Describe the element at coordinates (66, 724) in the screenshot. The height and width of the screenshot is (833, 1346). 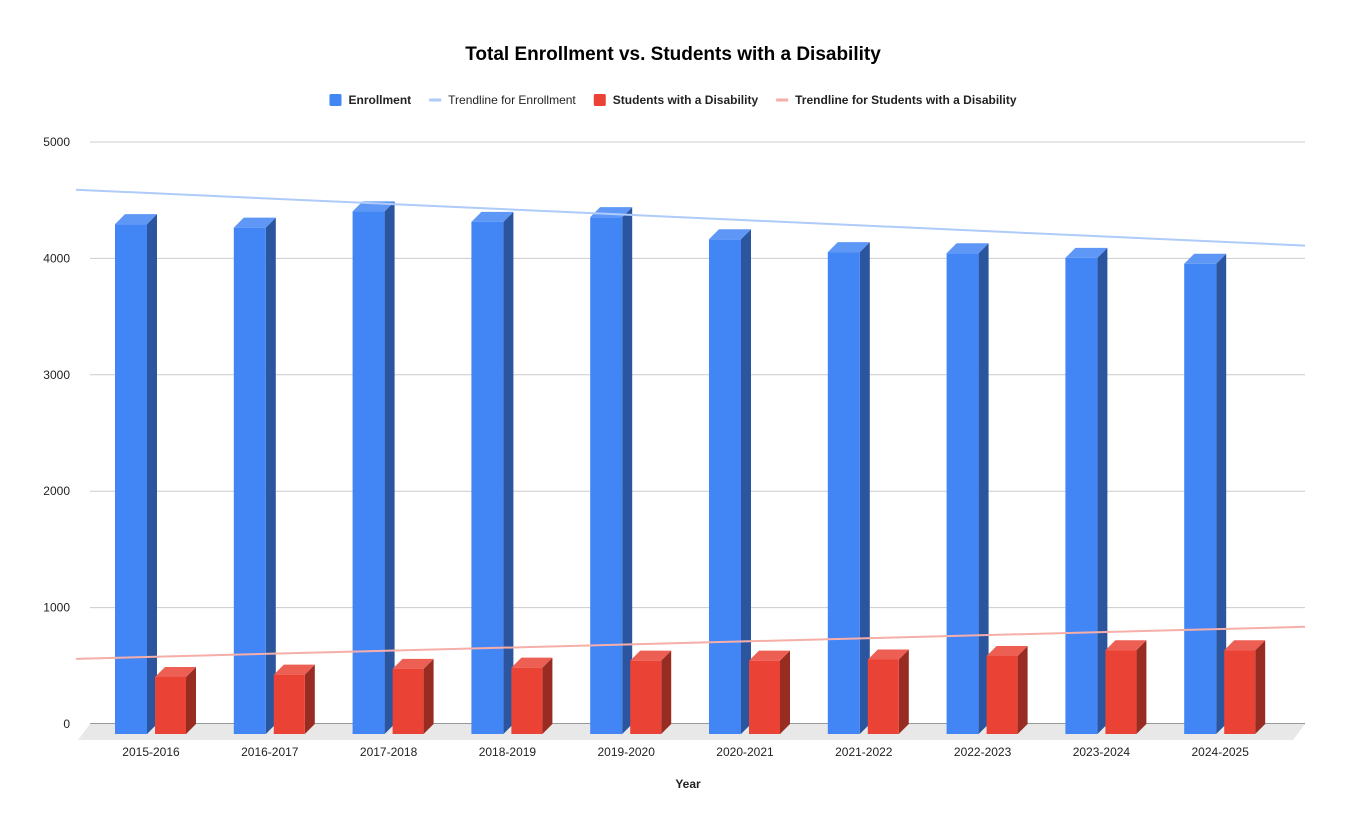
I see `y-tick-label: 0` at that location.